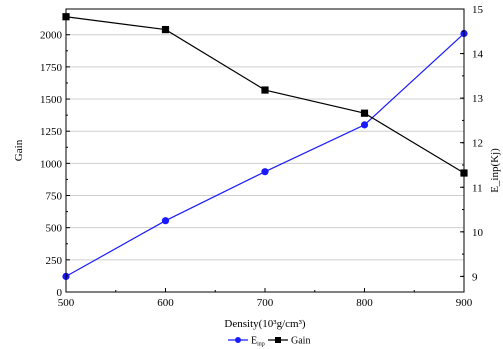 The width and height of the screenshot is (503, 349). Describe the element at coordinates (300, 341) in the screenshot. I see `legend-label-gain: Gain` at that location.